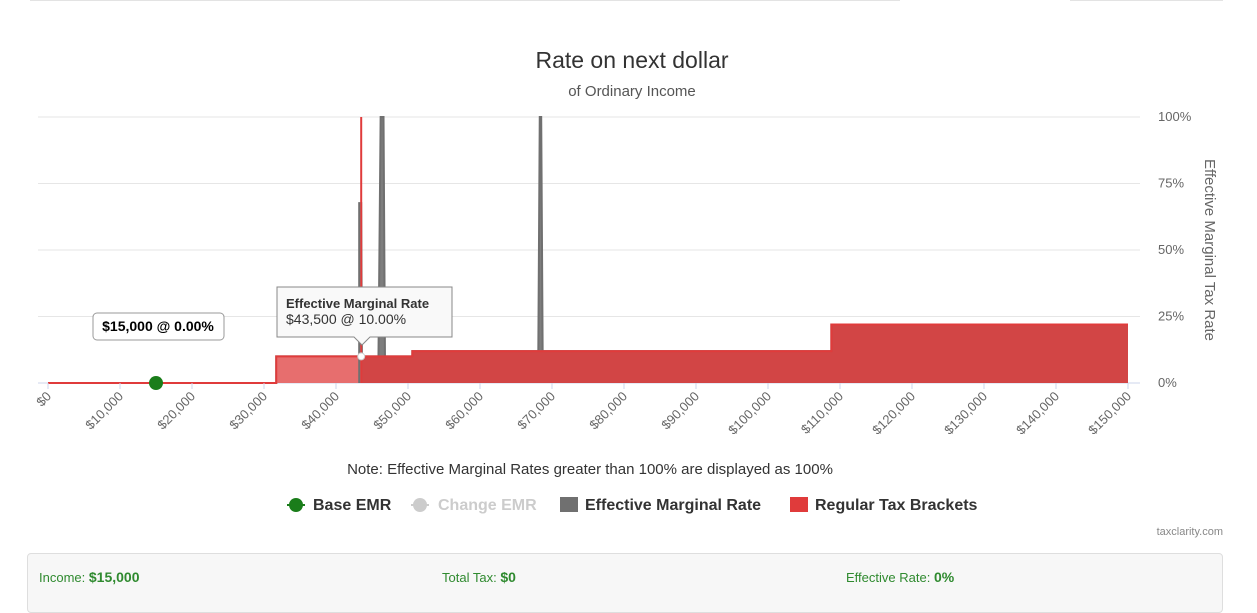 The width and height of the screenshot is (1257, 613). What do you see at coordinates (822, 413) in the screenshot?
I see `x-tick-label: $110,000` at bounding box center [822, 413].